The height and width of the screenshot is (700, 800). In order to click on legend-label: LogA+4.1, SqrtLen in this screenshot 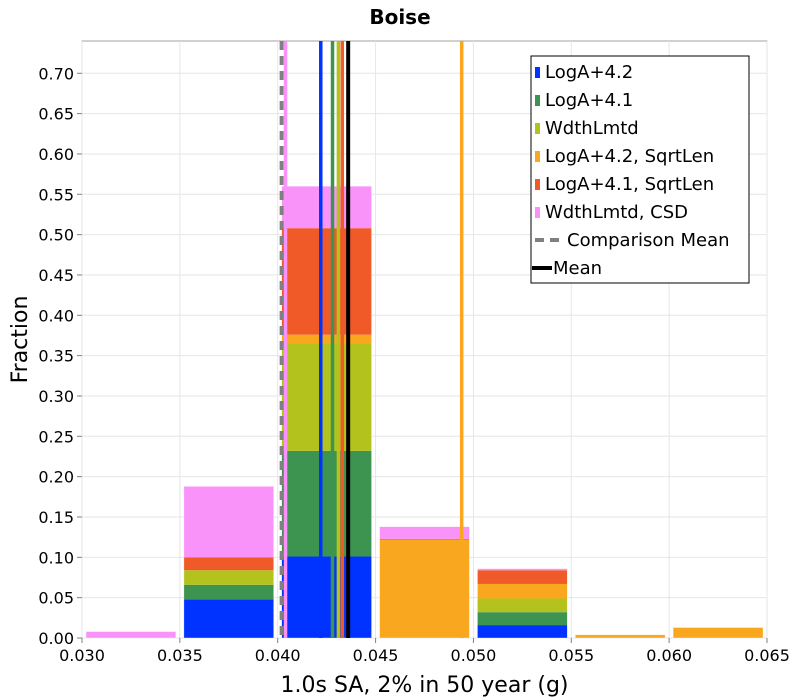, I will do `click(629, 184)`.